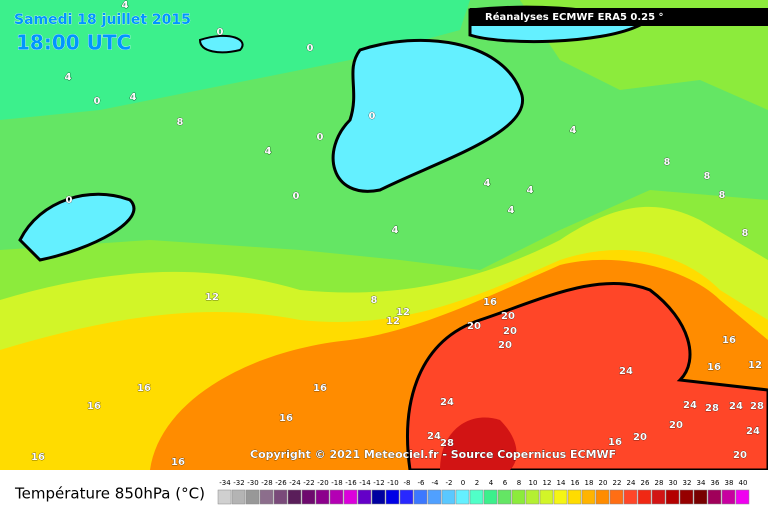 This screenshot has width=768, height=516. Describe the element at coordinates (422, 483) in the screenshot. I see `legend-tick-label: -6` at that location.